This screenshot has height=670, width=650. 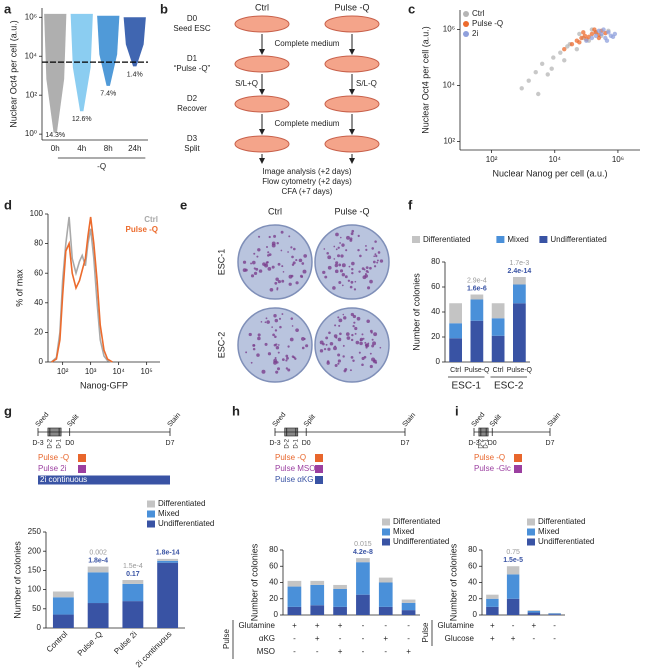 What do you see at coordinates (55, 73) in the screenshot?
I see `cell-cloud` at bounding box center [55, 73].